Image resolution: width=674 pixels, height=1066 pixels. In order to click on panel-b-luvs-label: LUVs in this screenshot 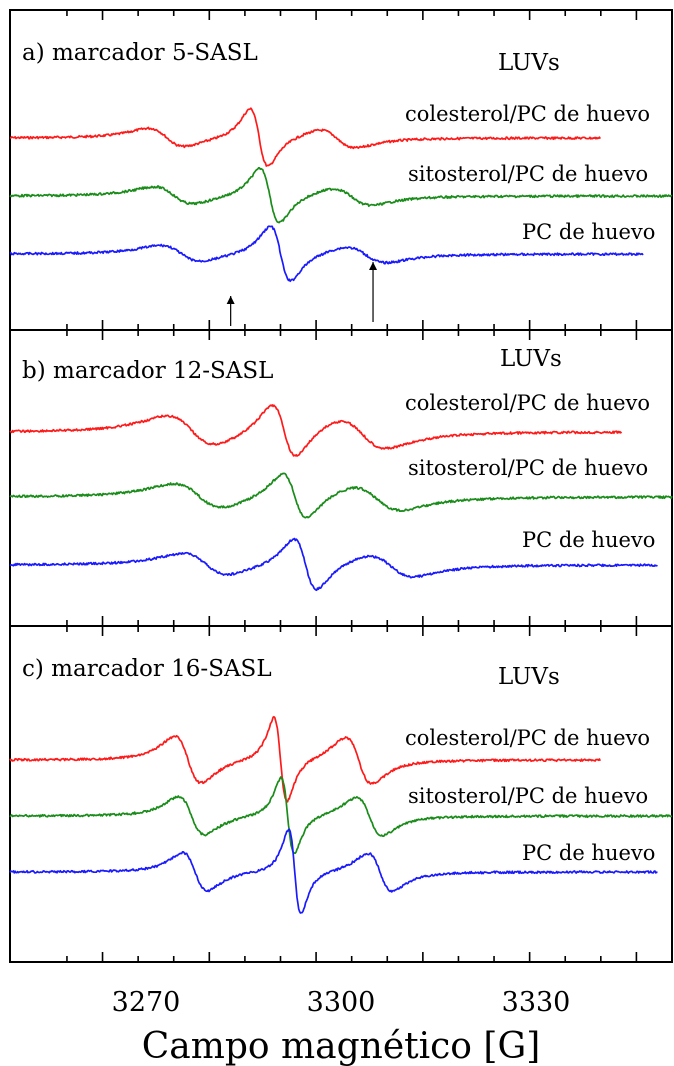, I will do `click(531, 359)`.